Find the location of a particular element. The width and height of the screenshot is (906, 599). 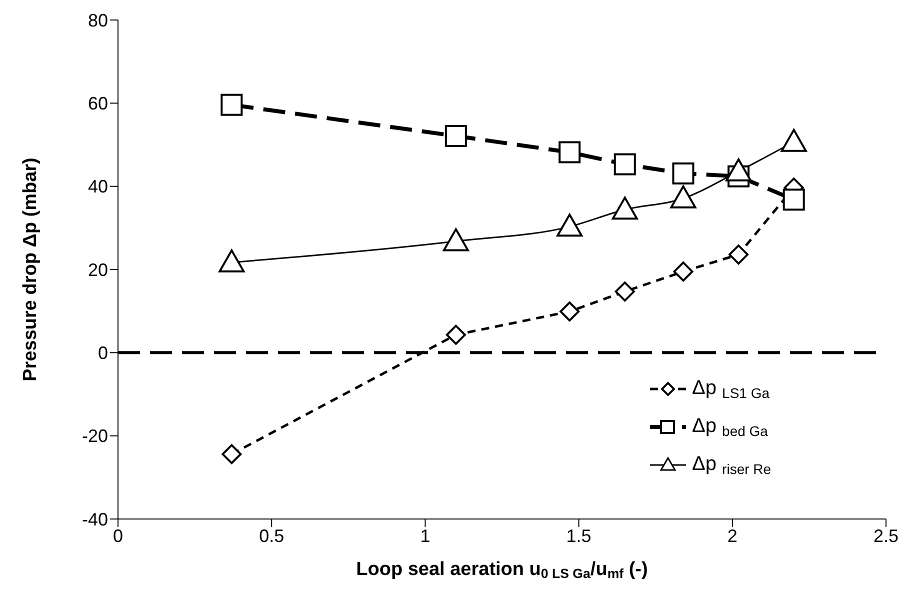

y-tick-label: -20 is located at coordinates (95, 436).